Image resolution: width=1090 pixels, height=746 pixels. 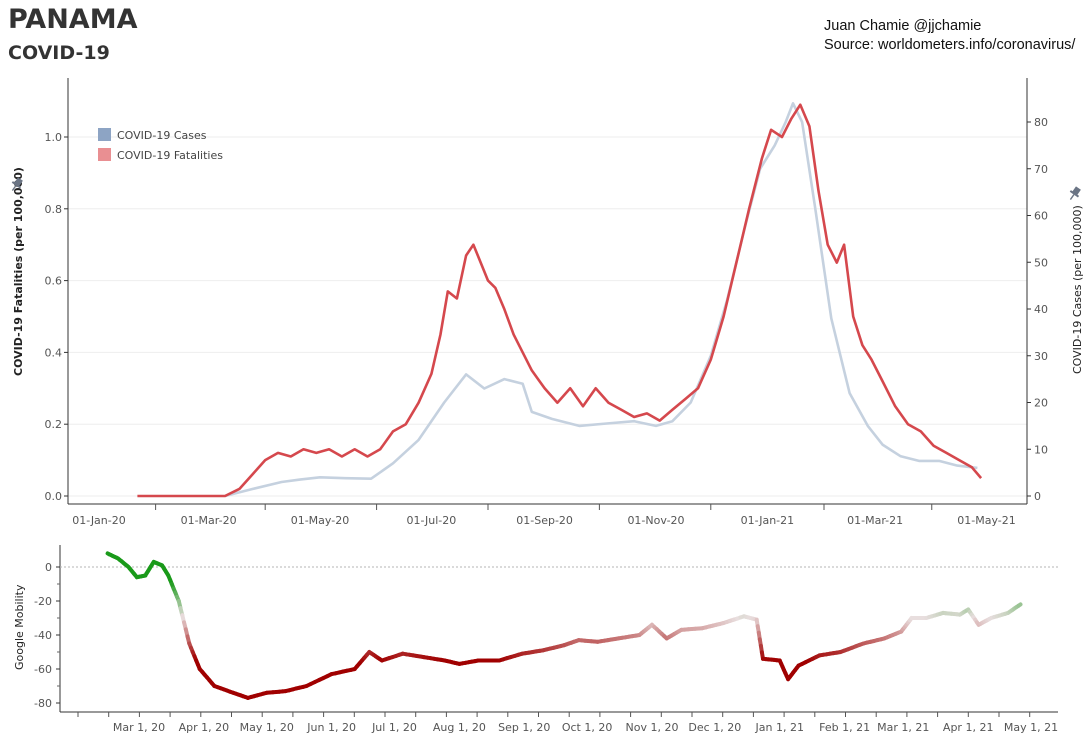 I want to click on y2-tick-label: 70, so click(x=1041, y=169).